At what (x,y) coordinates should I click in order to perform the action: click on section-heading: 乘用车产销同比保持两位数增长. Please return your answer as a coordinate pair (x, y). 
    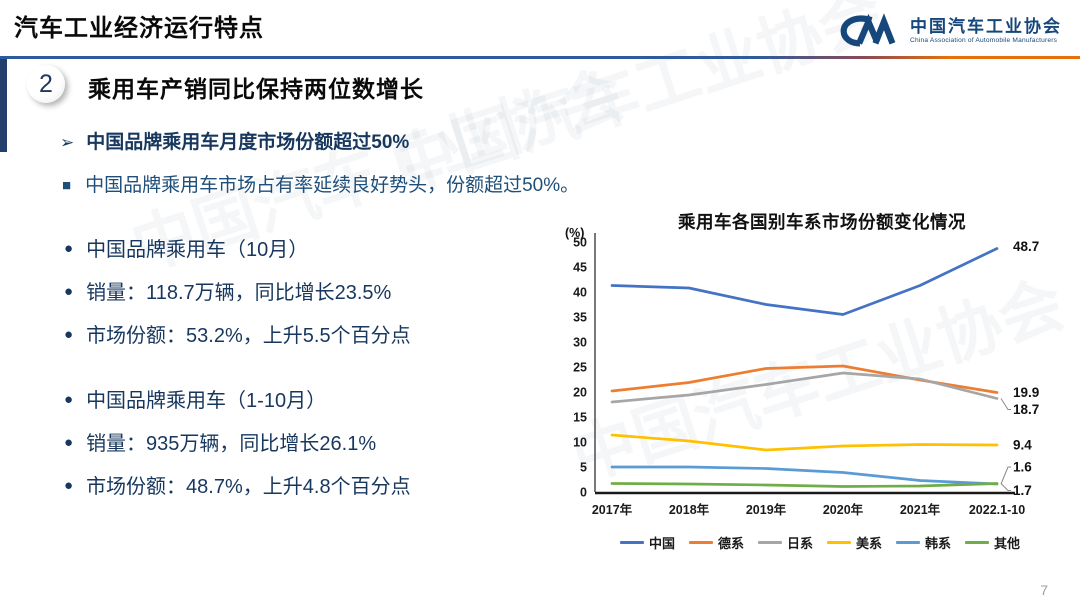
    Looking at the image, I should click on (256, 89).